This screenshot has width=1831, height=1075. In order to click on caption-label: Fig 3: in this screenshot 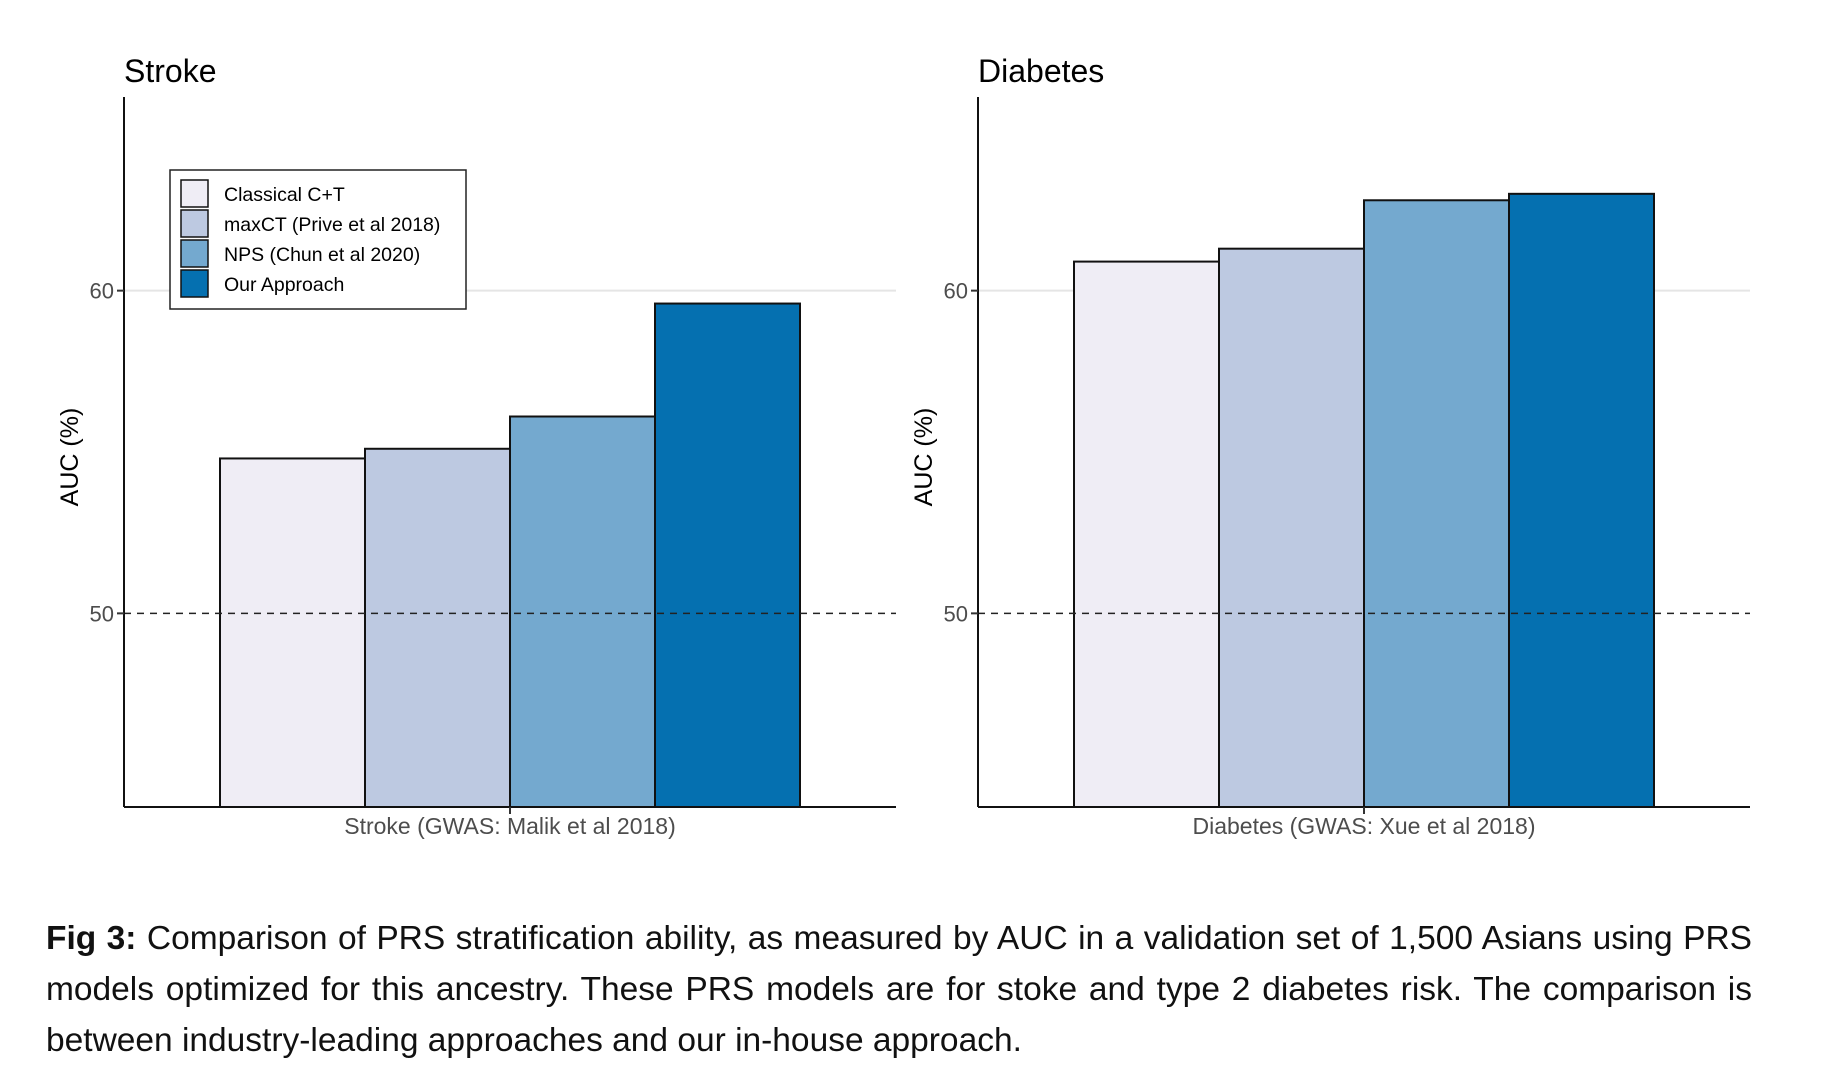, I will do `click(91, 938)`.